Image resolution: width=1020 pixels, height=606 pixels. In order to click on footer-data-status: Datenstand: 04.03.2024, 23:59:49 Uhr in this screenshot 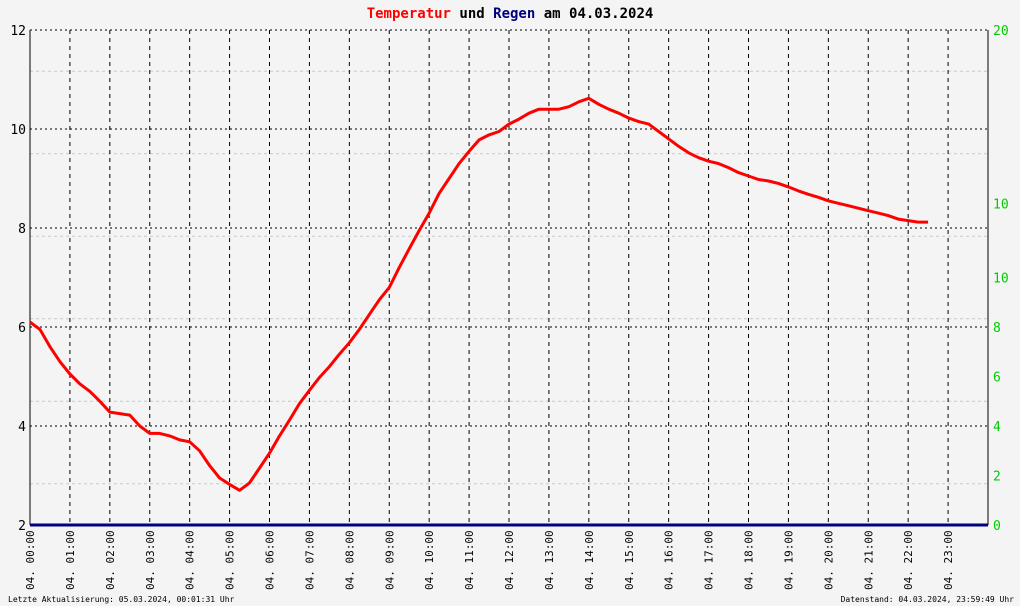, I will do `click(928, 599)`.